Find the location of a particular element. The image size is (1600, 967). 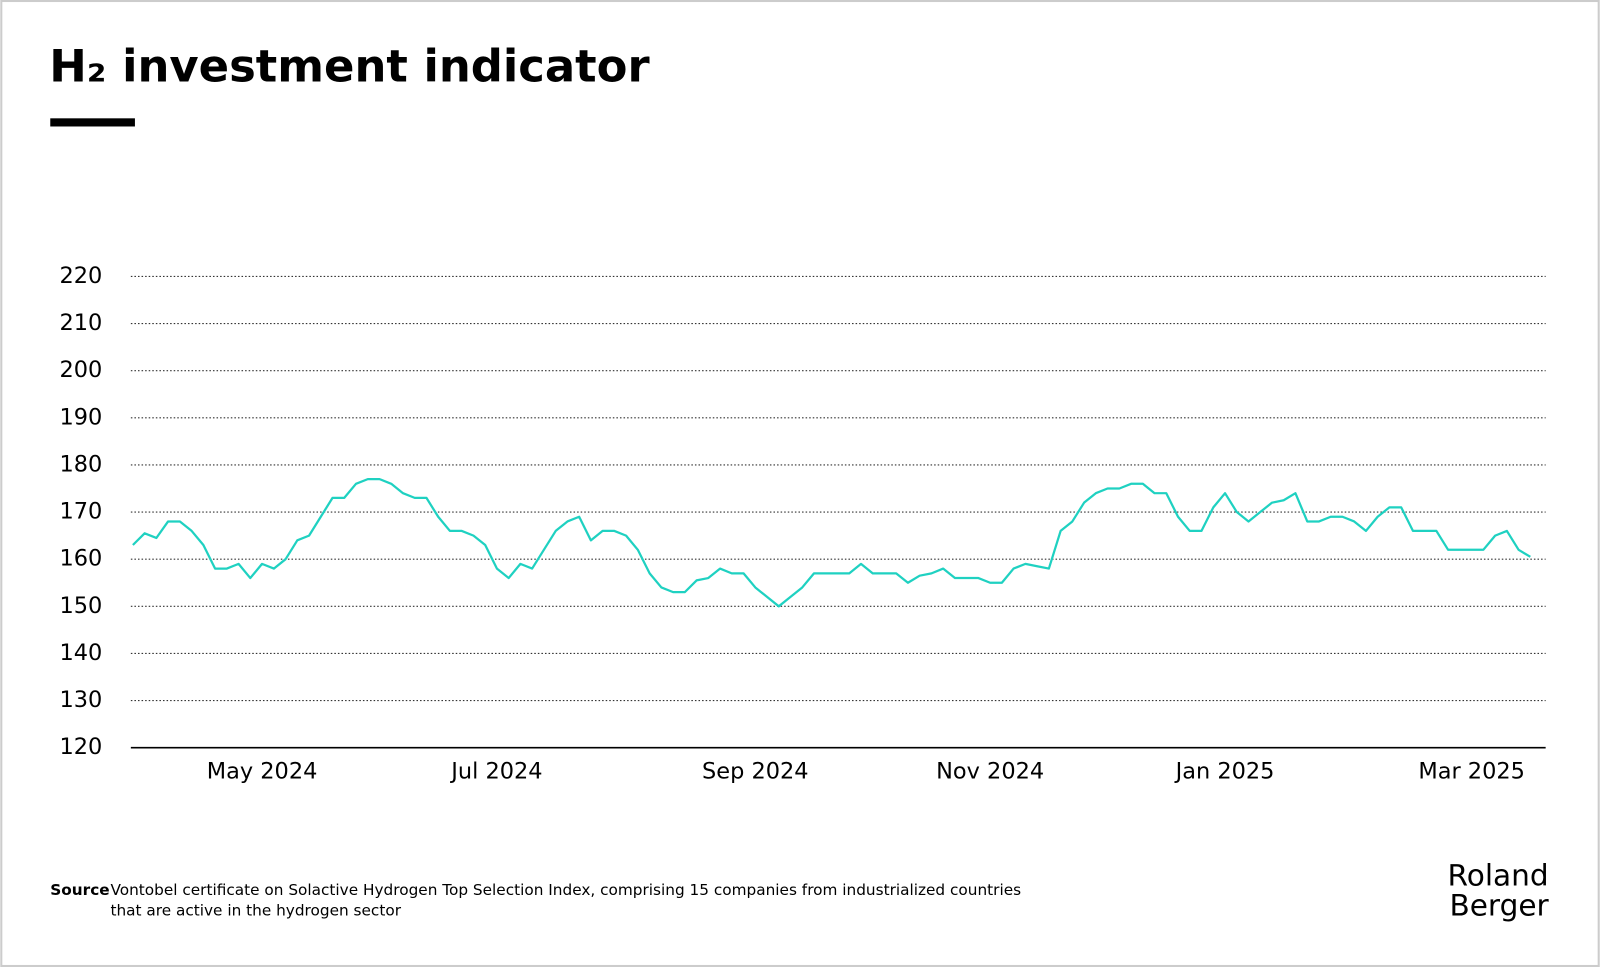

x-tick-label: Jul 2024 is located at coordinates (495, 772).